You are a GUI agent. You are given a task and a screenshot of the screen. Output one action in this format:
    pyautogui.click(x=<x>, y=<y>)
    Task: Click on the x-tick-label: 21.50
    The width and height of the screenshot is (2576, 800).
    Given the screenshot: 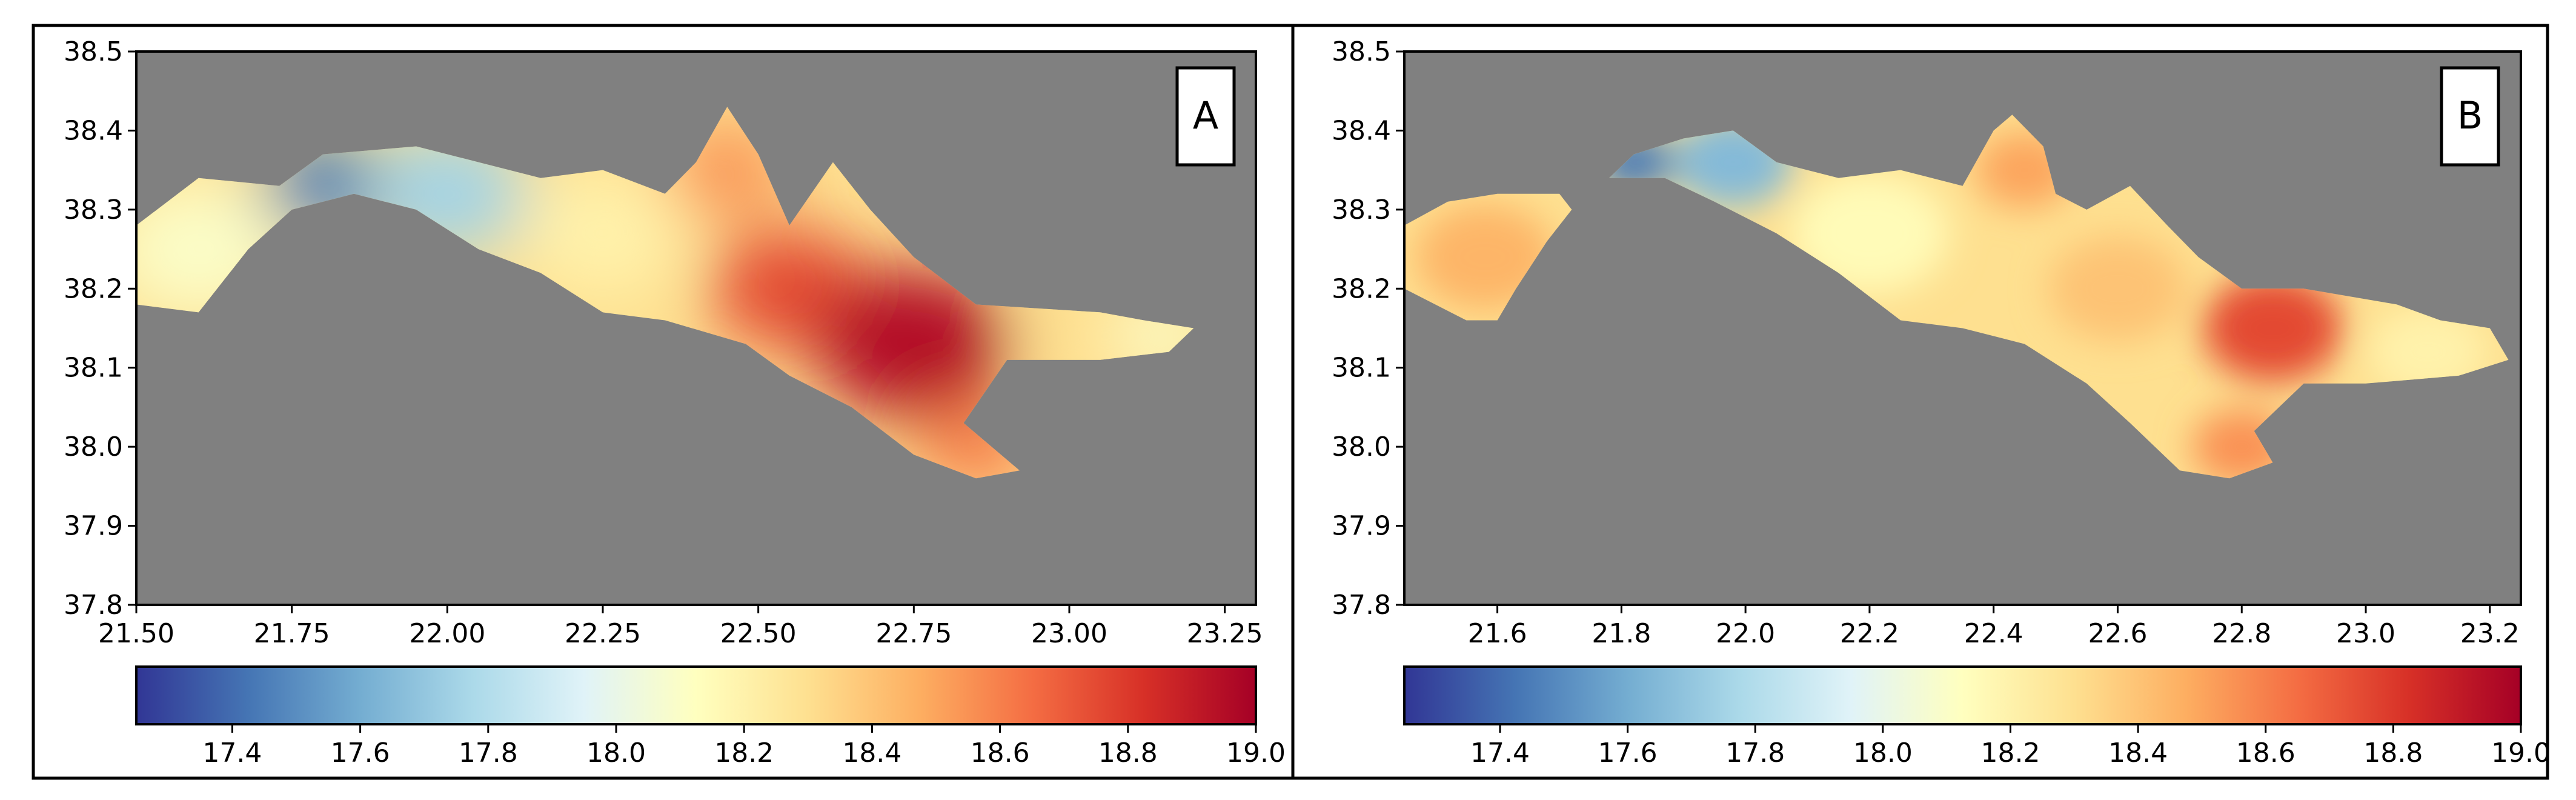 What is the action you would take?
    pyautogui.click(x=136, y=633)
    